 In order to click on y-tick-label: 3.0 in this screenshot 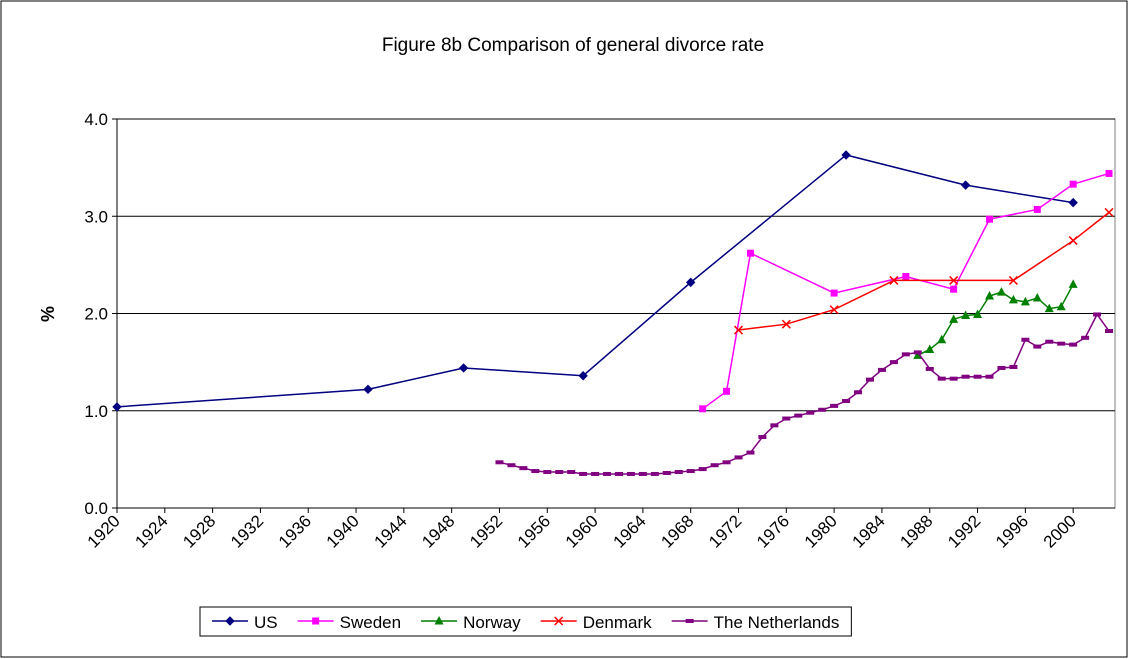, I will do `click(96, 216)`.